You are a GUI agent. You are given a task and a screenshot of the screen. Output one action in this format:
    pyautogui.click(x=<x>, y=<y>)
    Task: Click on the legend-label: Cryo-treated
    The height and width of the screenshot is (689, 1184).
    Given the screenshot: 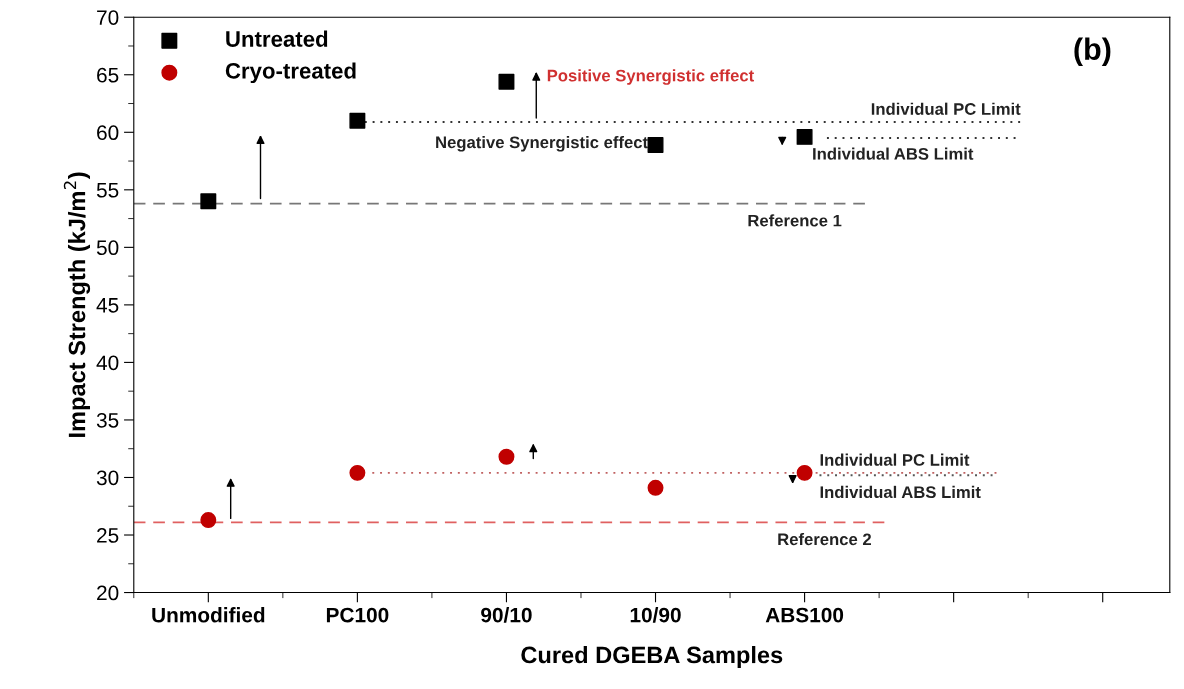 What is the action you would take?
    pyautogui.click(x=290, y=73)
    